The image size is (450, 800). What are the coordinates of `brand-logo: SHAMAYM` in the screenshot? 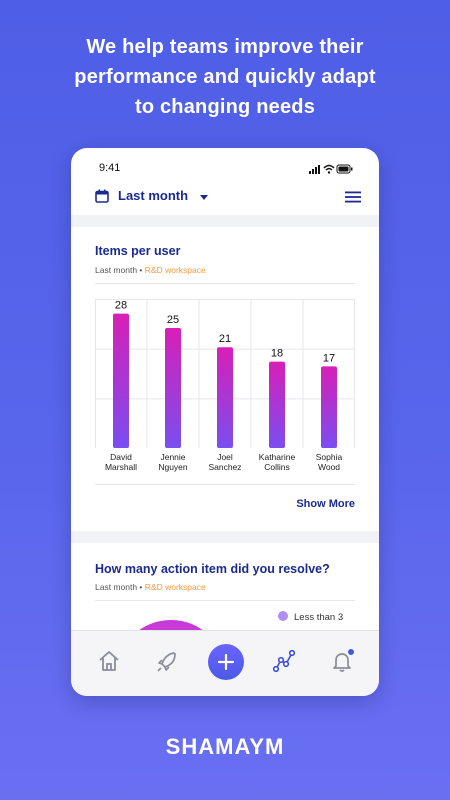 It's located at (225, 746).